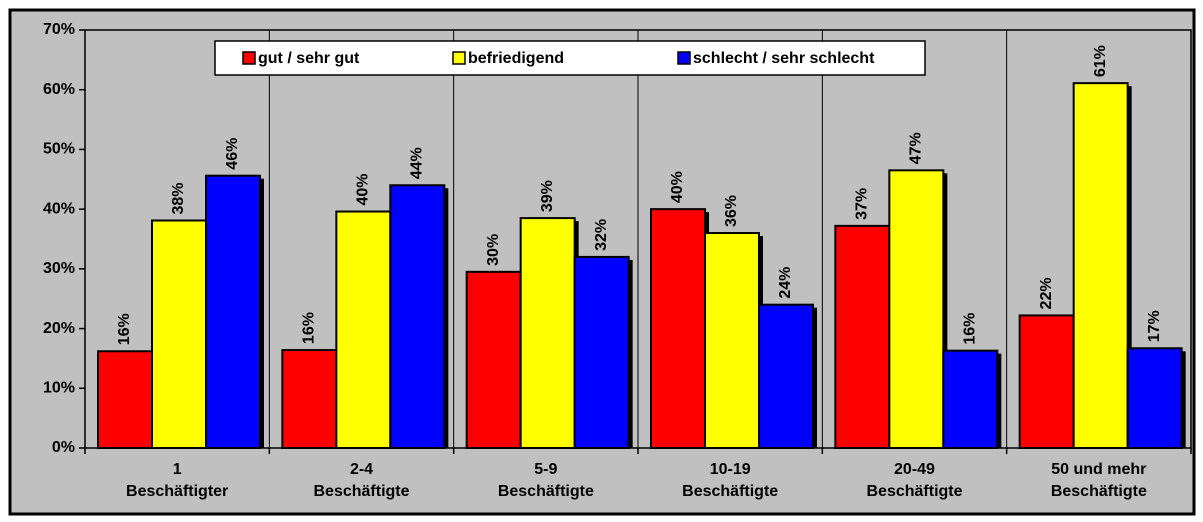 The width and height of the screenshot is (1203, 522). I want to click on y-tick-label: 0%, so click(63, 447).